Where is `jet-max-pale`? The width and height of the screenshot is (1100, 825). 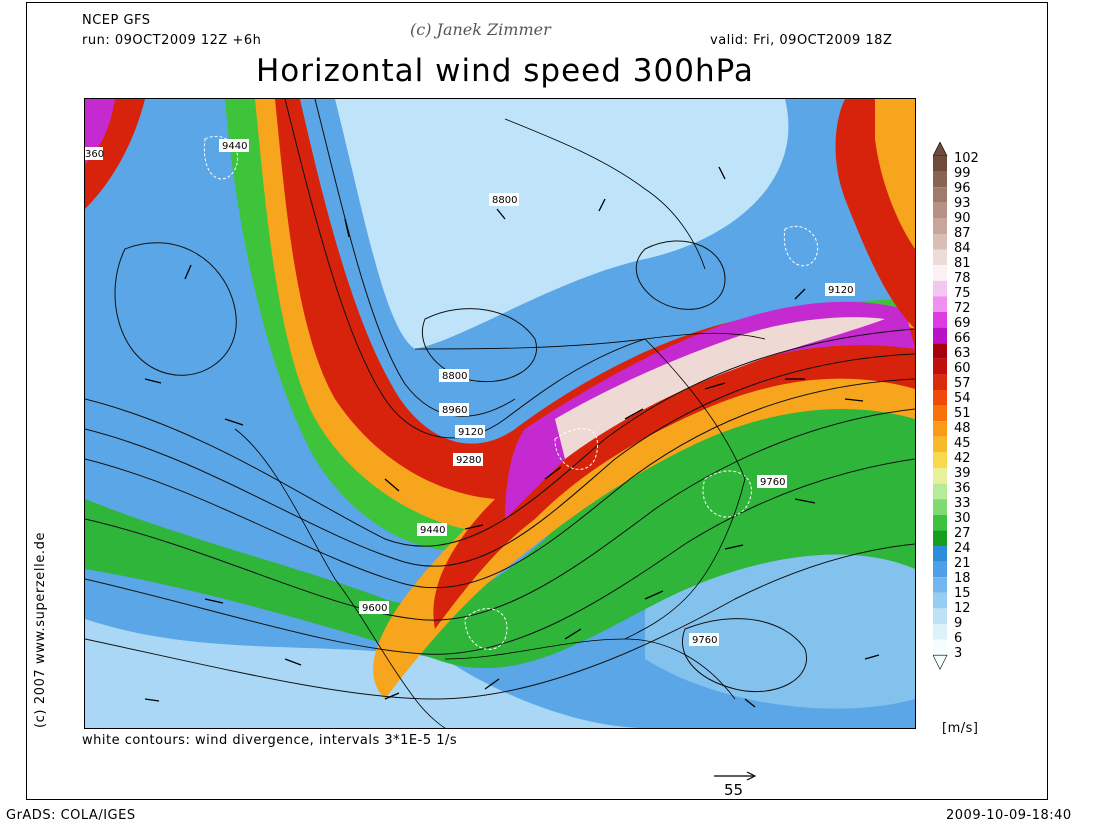
jet-max-pale is located at coordinates (720, 388).